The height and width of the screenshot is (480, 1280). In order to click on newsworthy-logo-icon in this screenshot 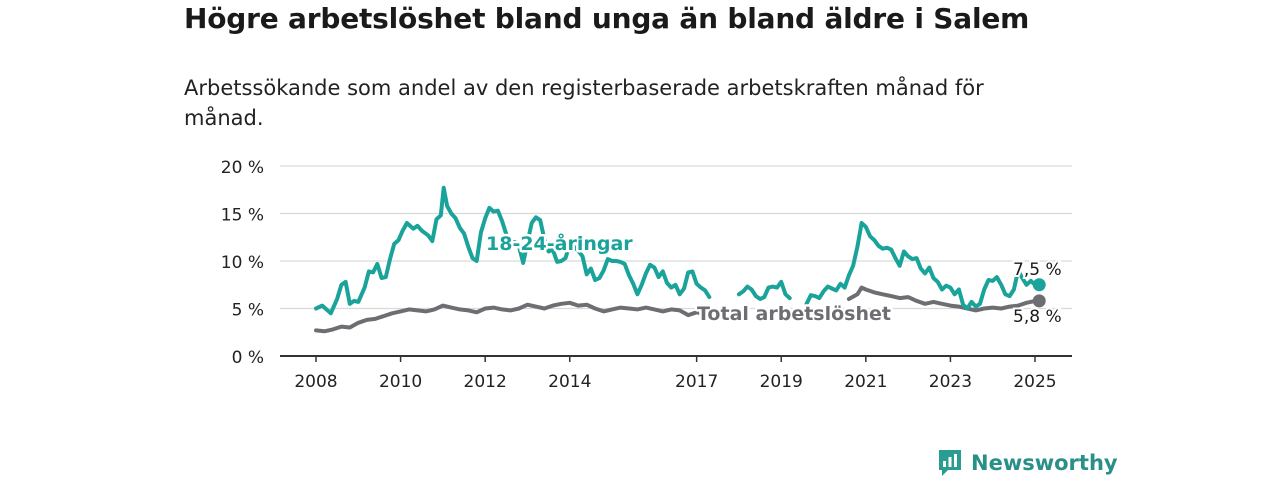, I will do `click(950, 463)`.